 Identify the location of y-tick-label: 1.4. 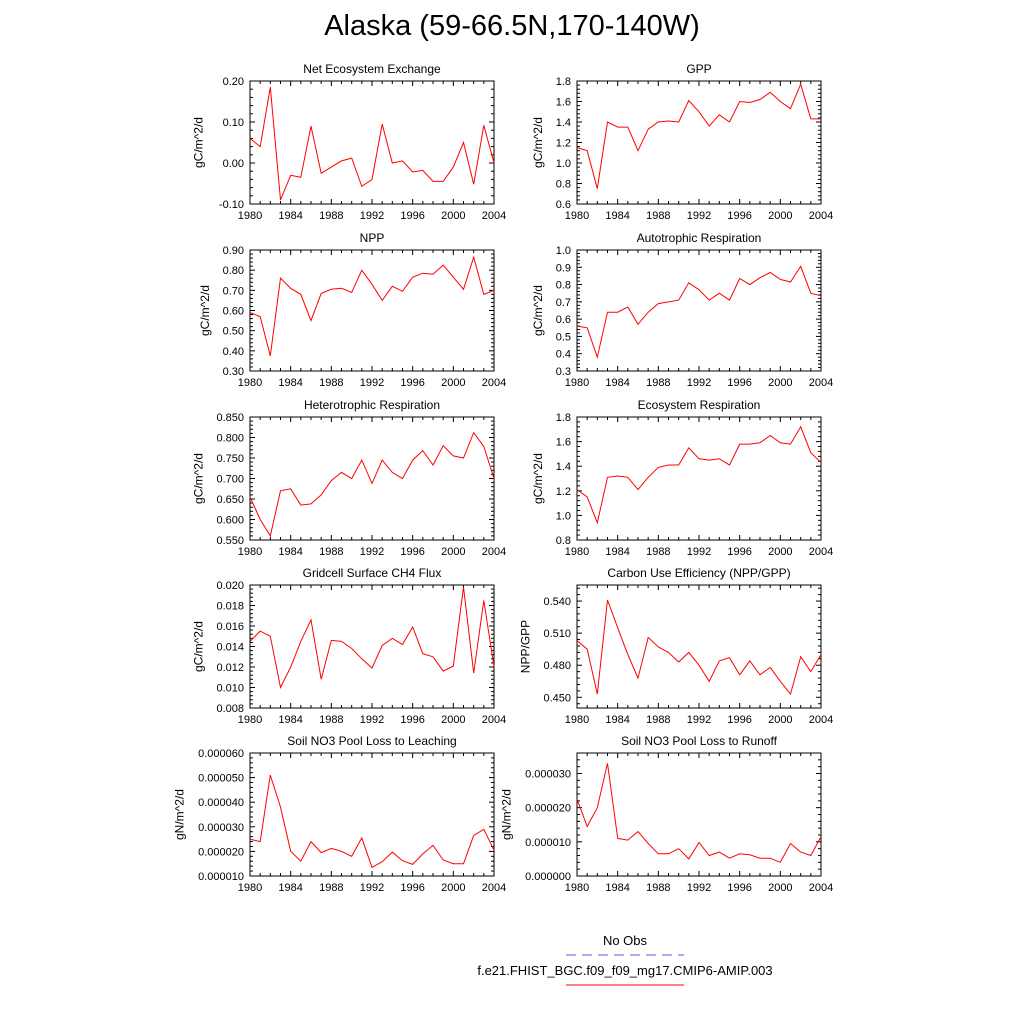
(563, 467).